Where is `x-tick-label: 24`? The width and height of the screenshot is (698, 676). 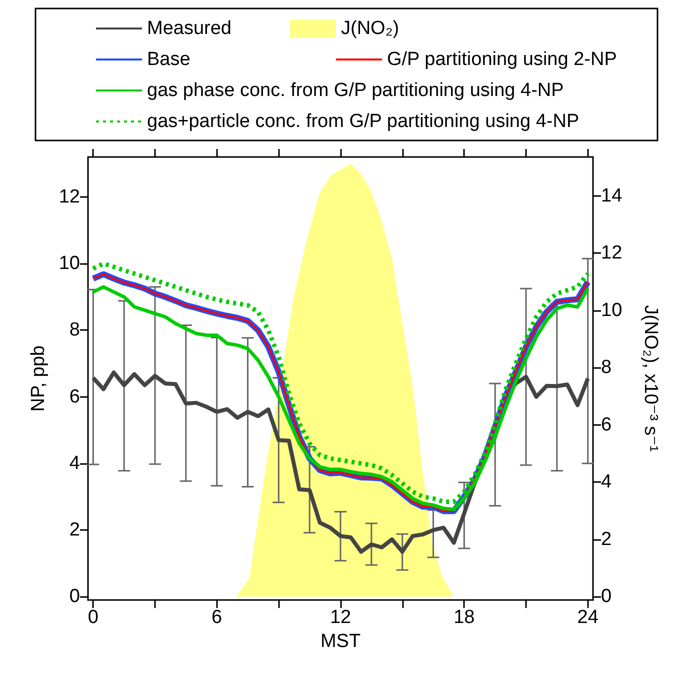 x-tick-label: 24 is located at coordinates (588, 617).